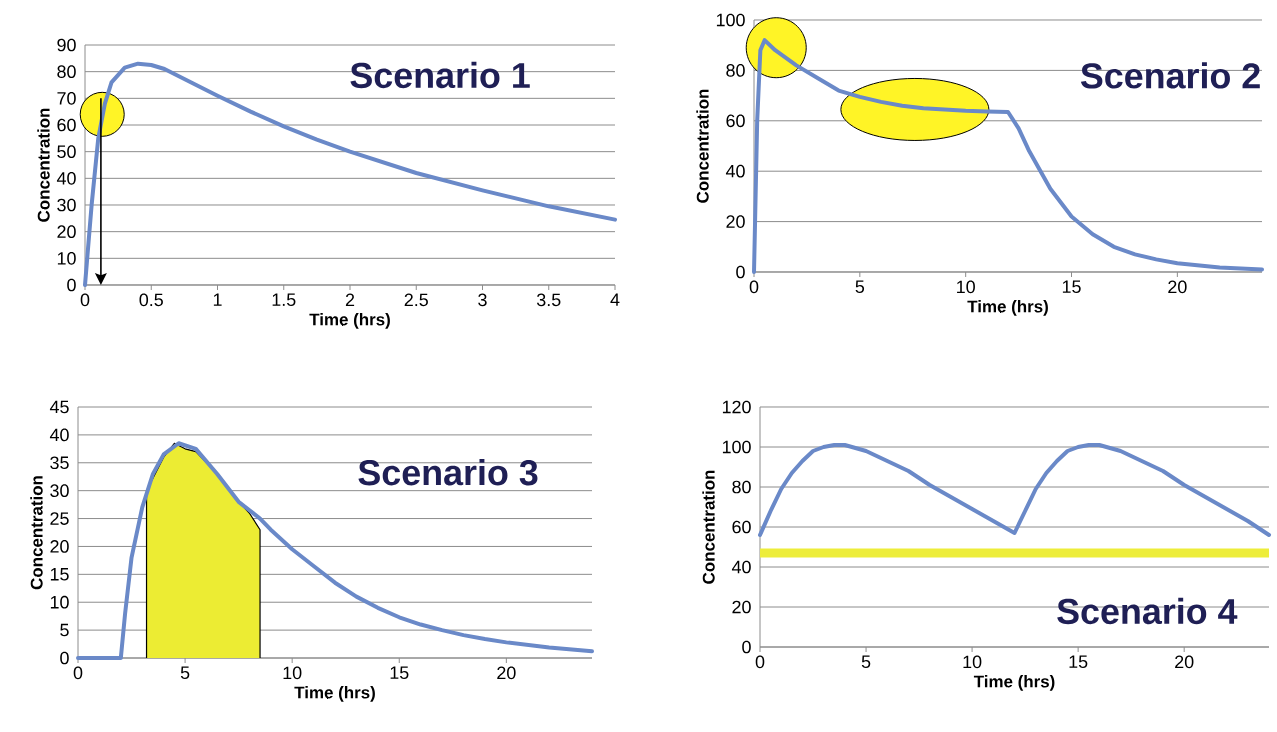  Describe the element at coordinates (350, 300) in the screenshot. I see `x-tick-label: 2` at that location.